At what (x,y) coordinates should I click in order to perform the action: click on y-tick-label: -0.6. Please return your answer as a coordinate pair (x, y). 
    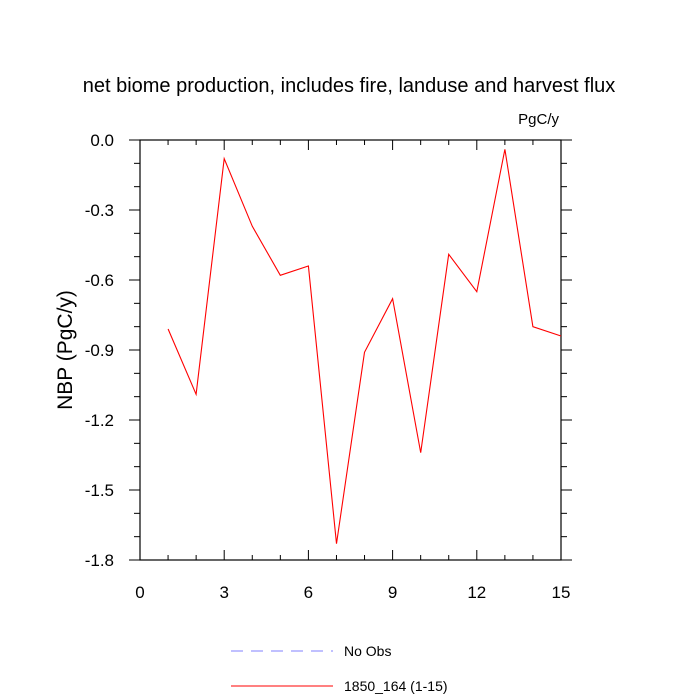
    Looking at the image, I should click on (99, 280).